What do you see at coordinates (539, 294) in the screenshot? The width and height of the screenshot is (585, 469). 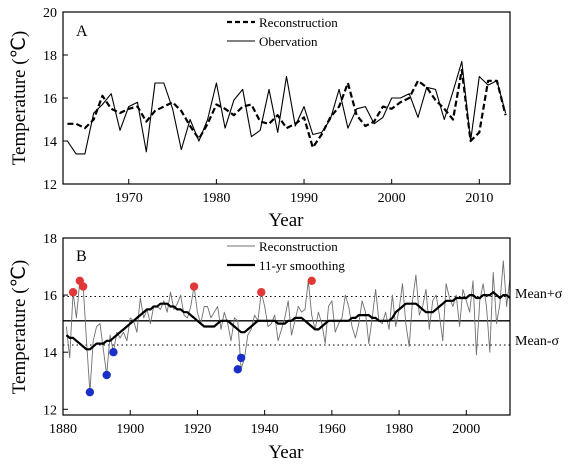 I see `mean-plus-sigma-label: Mean+σ` at bounding box center [539, 294].